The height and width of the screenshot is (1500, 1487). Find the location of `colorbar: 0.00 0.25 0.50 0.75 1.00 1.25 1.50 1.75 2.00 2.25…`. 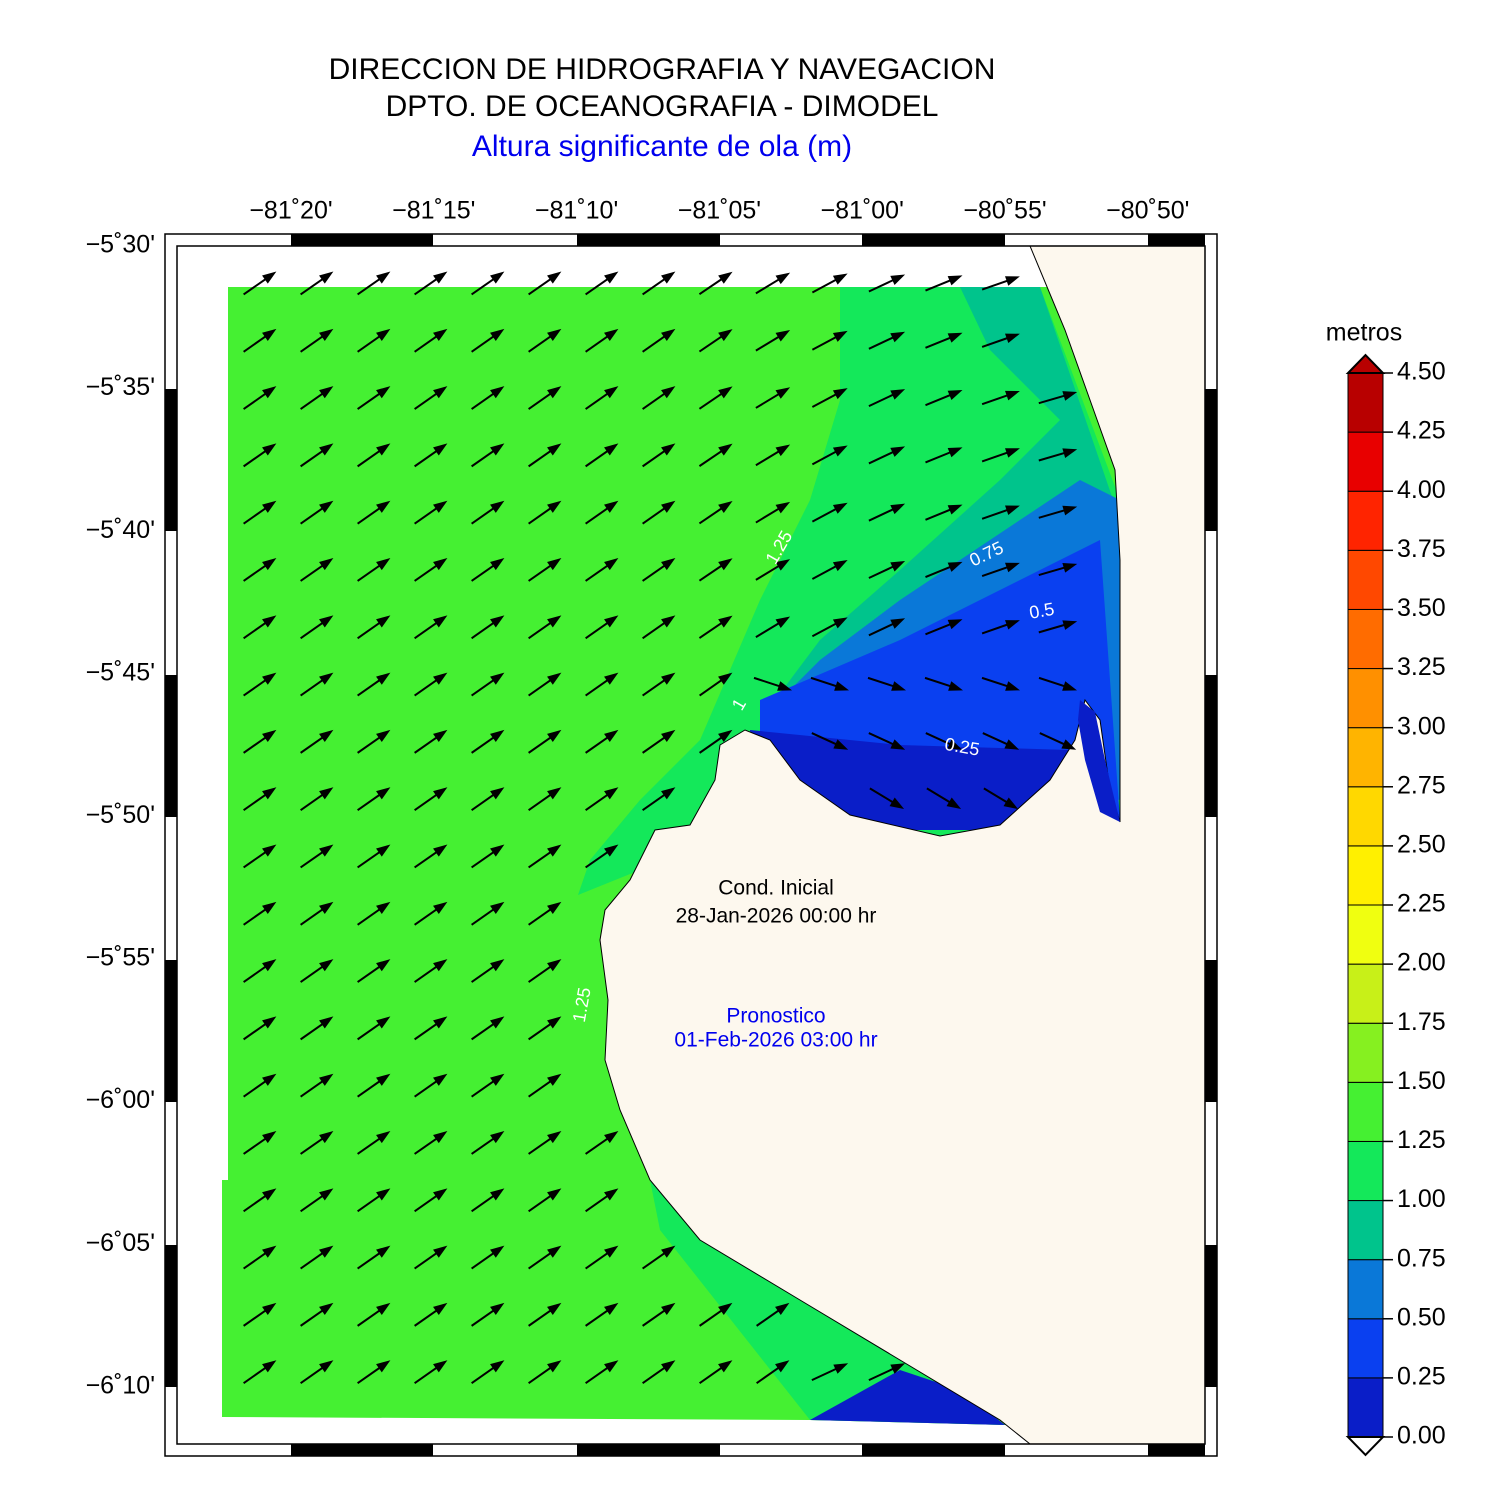

colorbar: 0.00 0.25 0.50 0.75 1.00 1.25 1.50 1.75 2.00 2.25… is located at coordinates (1395, 905).